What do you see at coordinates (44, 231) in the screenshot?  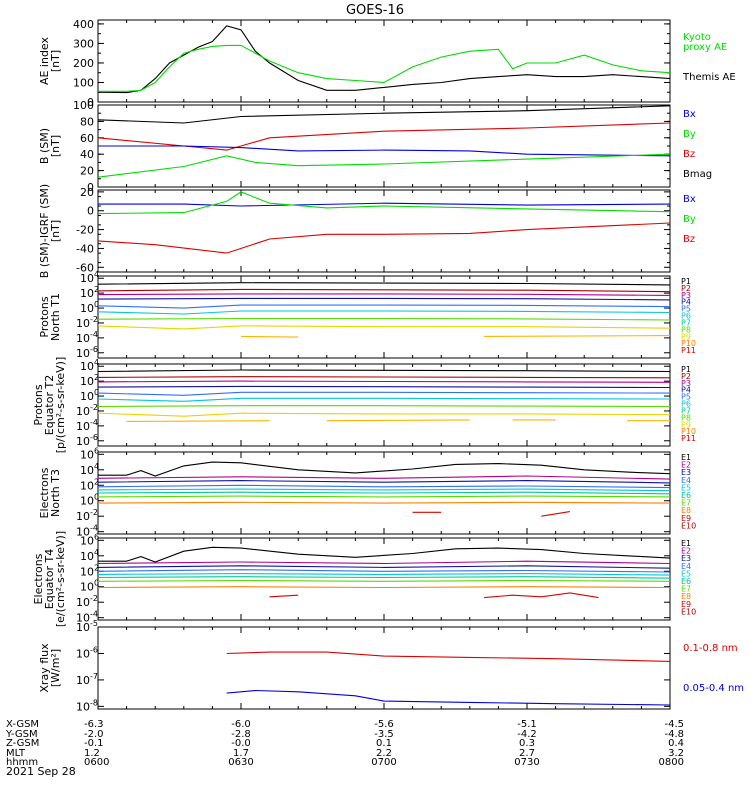 I see `y-axis-label: B (SM)-IGRF (SM)` at bounding box center [44, 231].